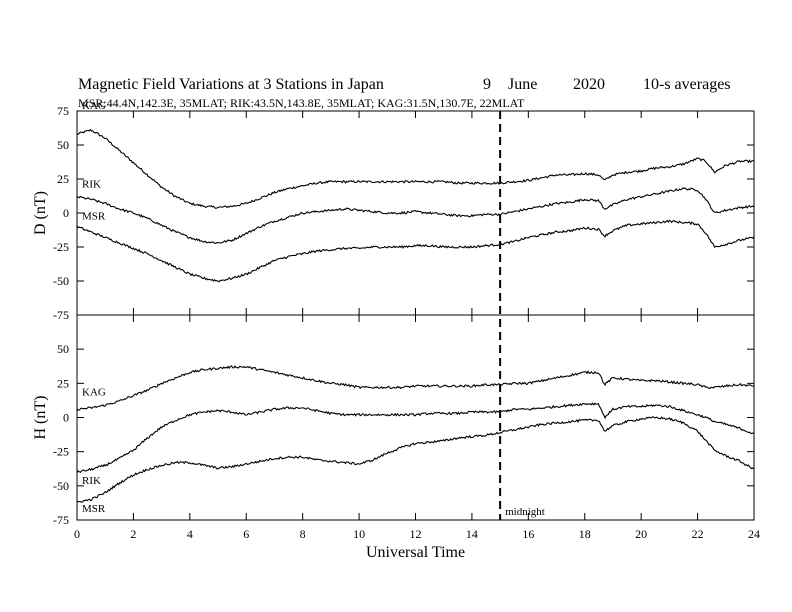  Describe the element at coordinates (589, 84) in the screenshot. I see `chart-title-year: 2020` at that location.